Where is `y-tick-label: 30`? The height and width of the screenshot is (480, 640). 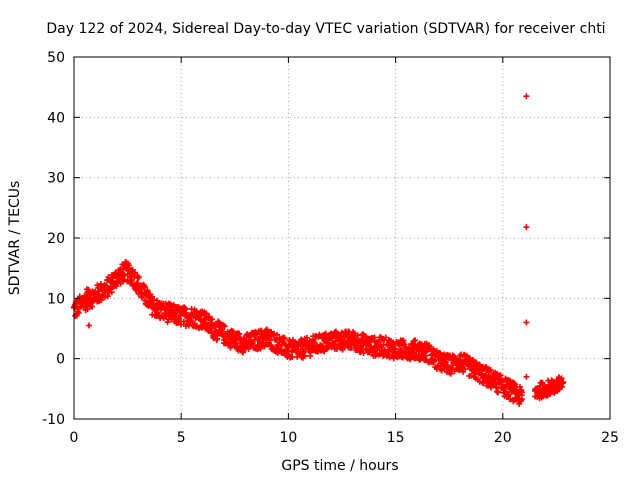 y-tick-label: 30 is located at coordinates (56, 179).